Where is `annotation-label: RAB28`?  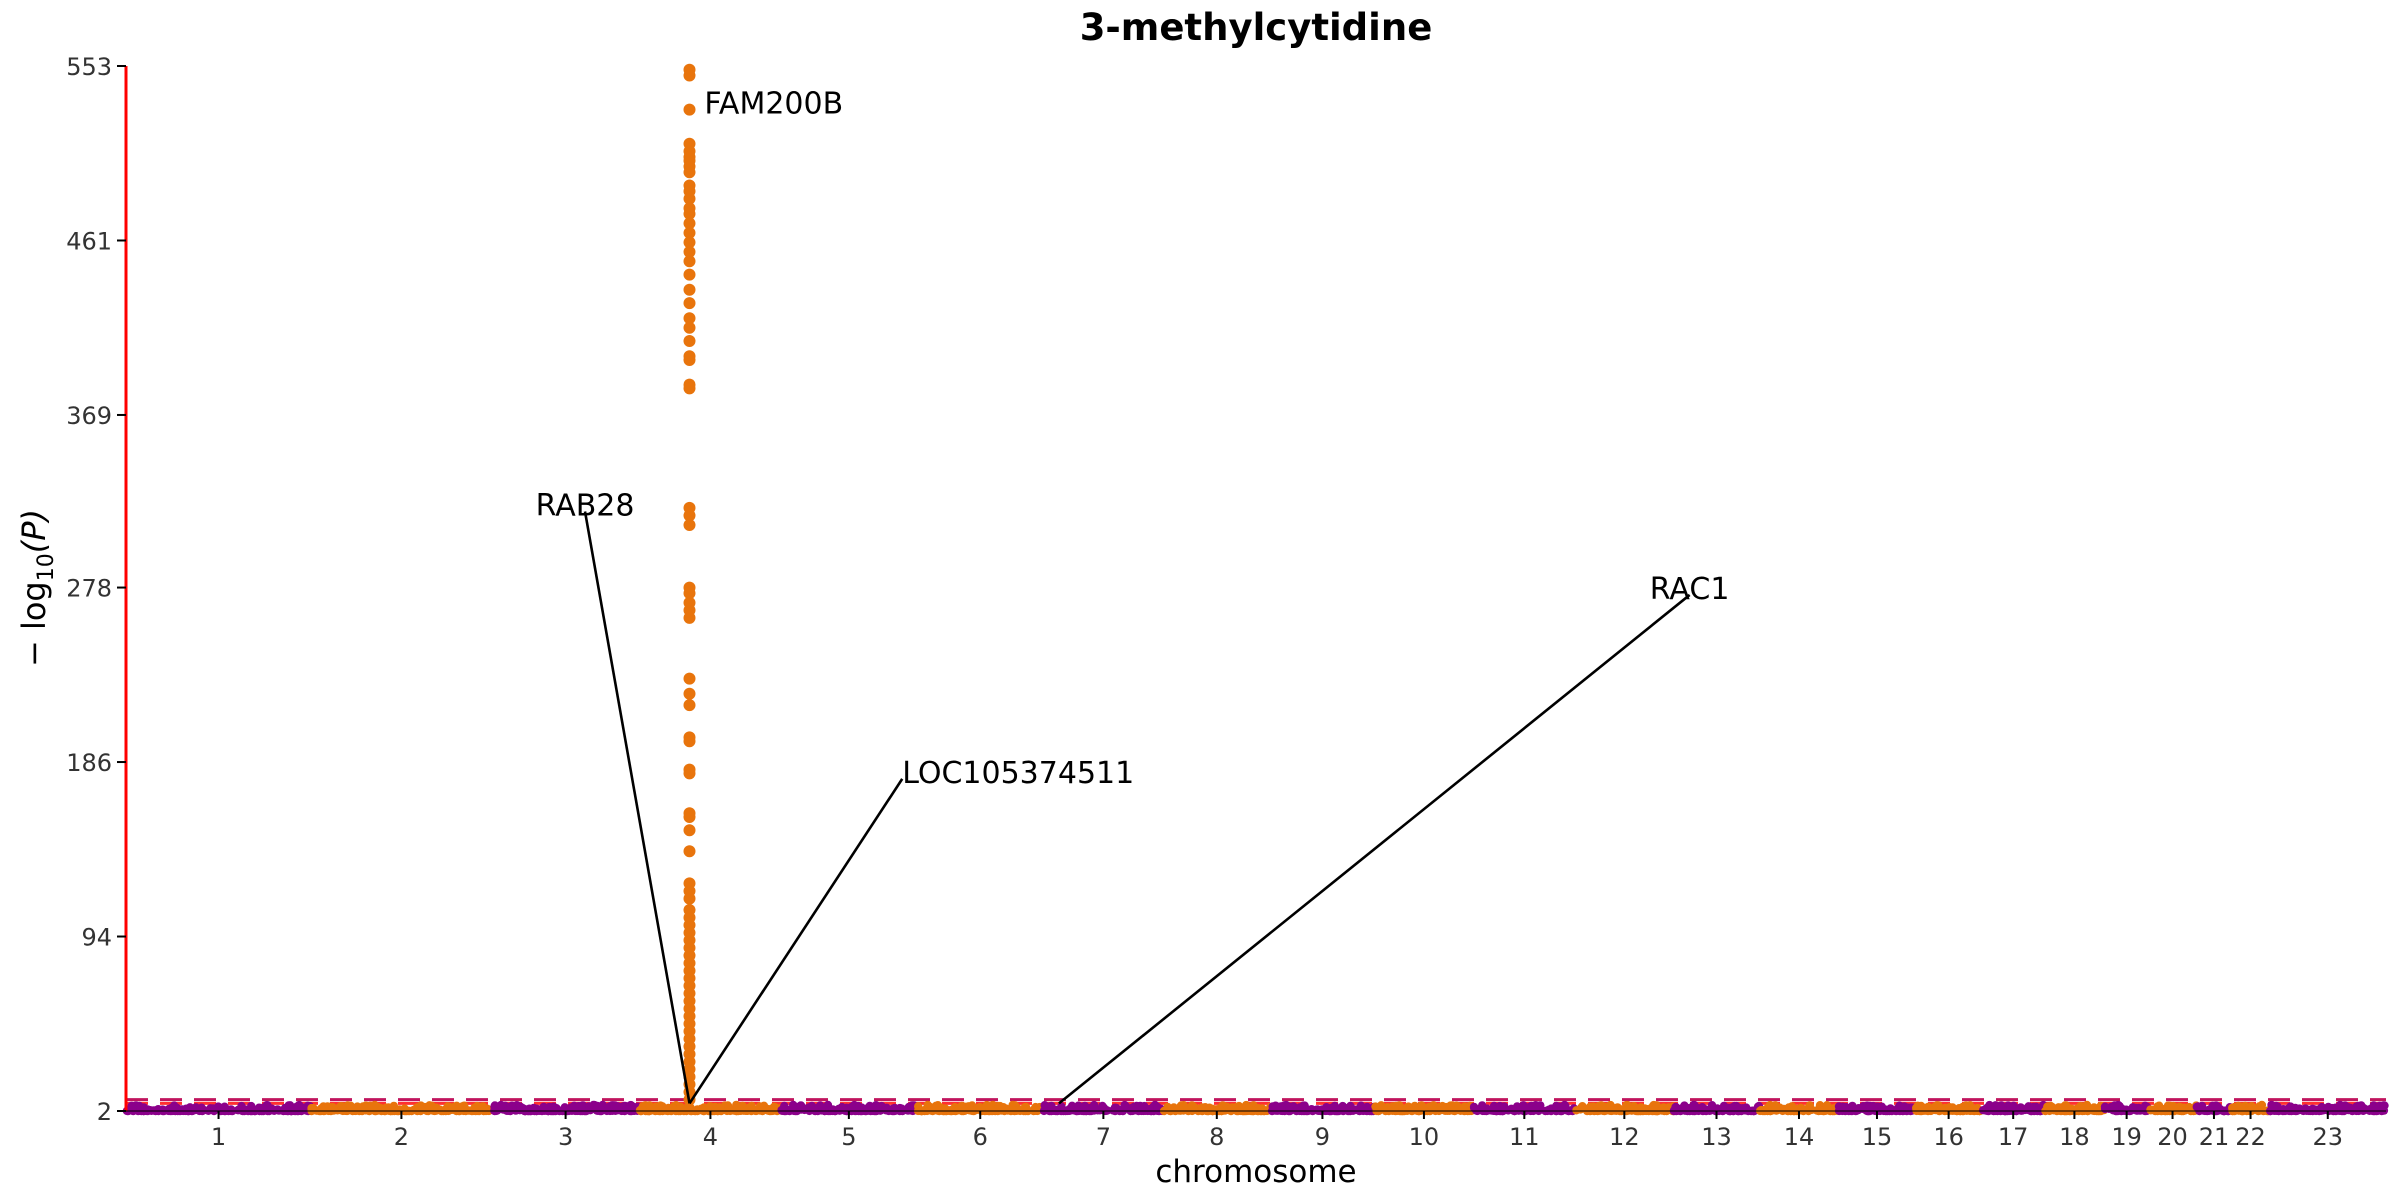
annotation-label: RAB28 is located at coordinates (585, 505).